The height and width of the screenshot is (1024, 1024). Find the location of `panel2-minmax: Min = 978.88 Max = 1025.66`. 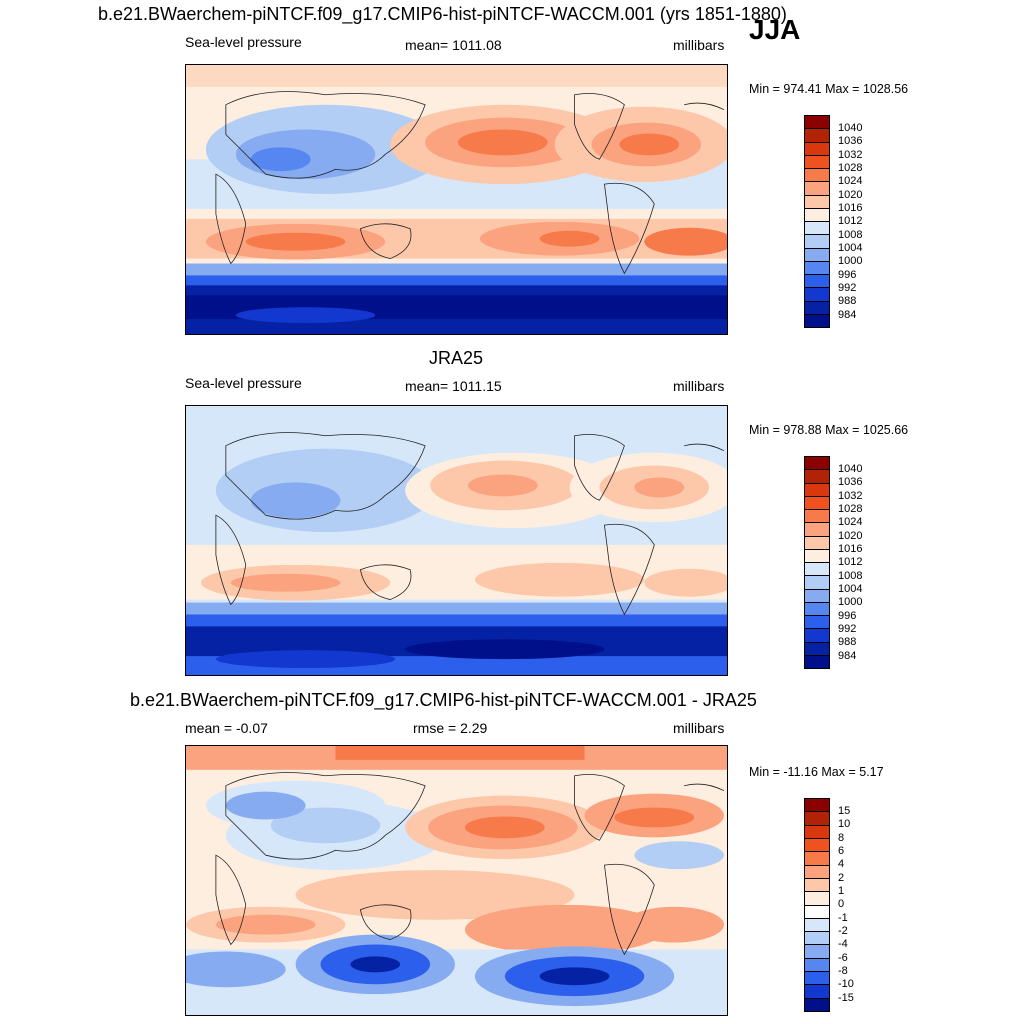

panel2-minmax: Min = 978.88 Max = 1025.66 is located at coordinates (829, 430).